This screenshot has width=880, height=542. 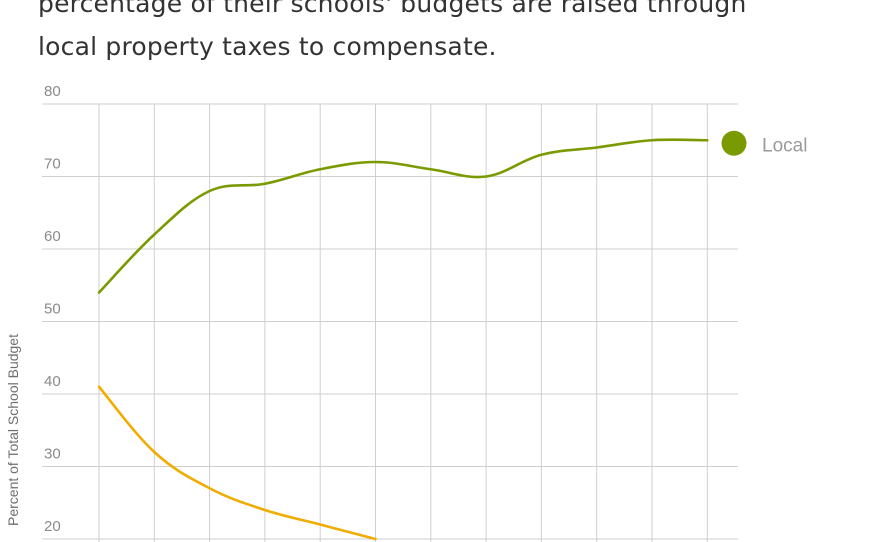 I want to click on y-tick-label: 30, so click(x=52, y=454).